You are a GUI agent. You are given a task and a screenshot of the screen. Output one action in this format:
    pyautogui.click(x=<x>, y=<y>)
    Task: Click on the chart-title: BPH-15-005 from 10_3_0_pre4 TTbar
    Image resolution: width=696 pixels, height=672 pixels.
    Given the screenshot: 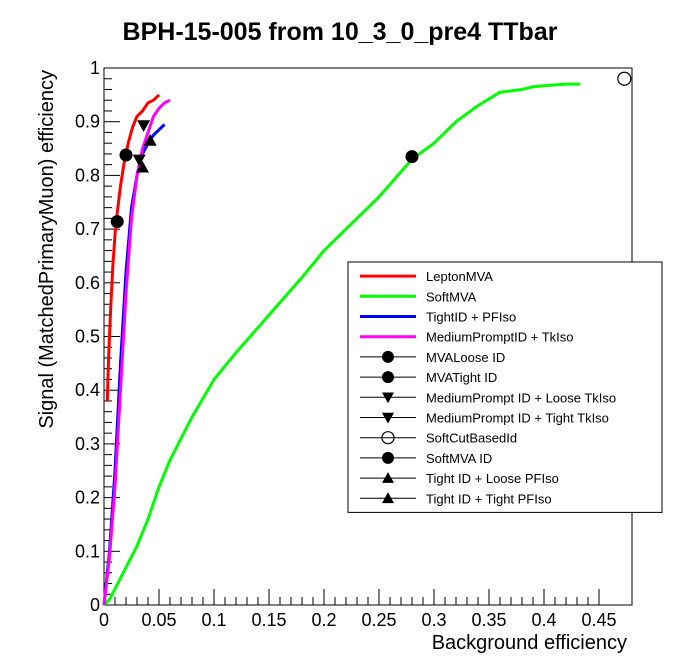 What is the action you would take?
    pyautogui.click(x=340, y=32)
    